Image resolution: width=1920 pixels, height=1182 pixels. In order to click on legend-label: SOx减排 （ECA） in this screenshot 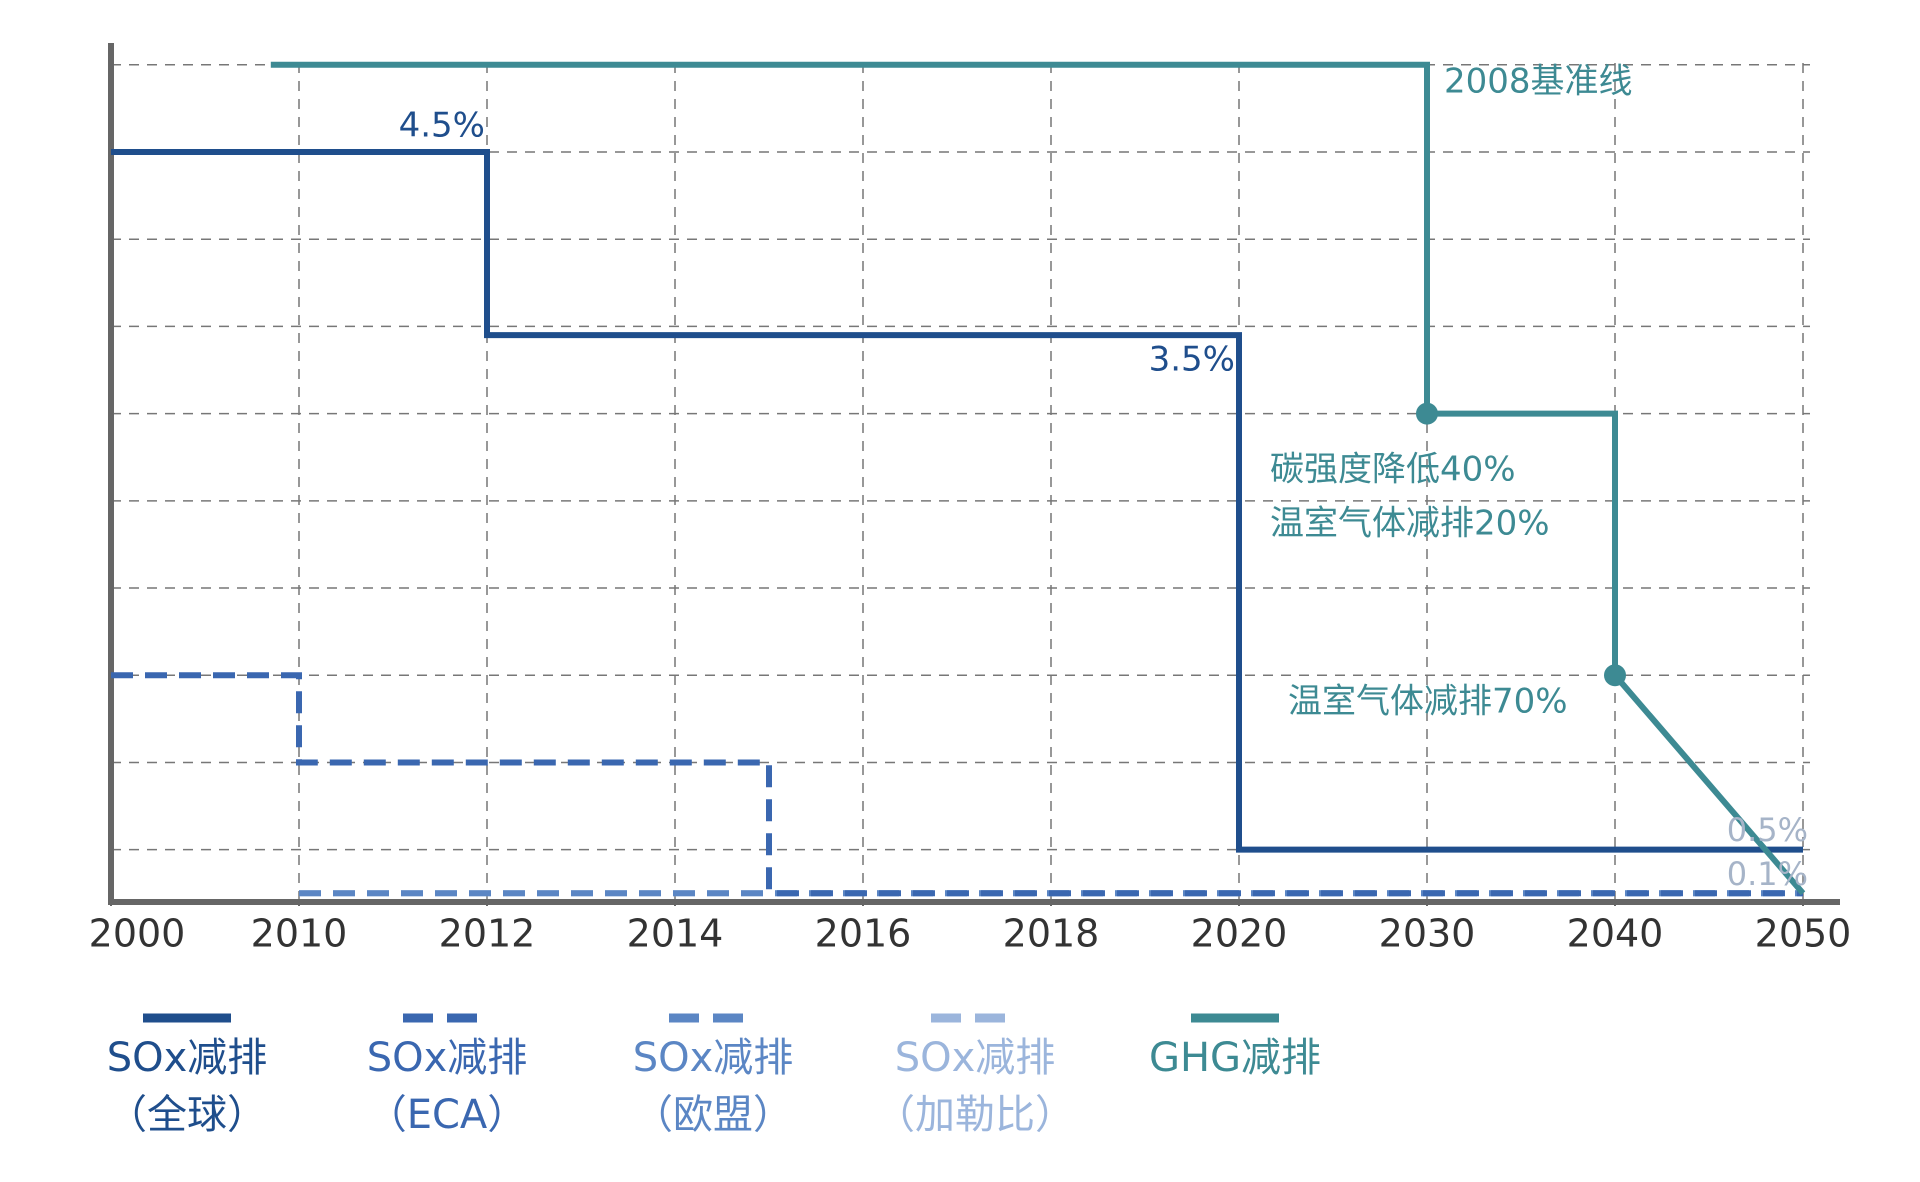, I will do `click(447, 1086)`.